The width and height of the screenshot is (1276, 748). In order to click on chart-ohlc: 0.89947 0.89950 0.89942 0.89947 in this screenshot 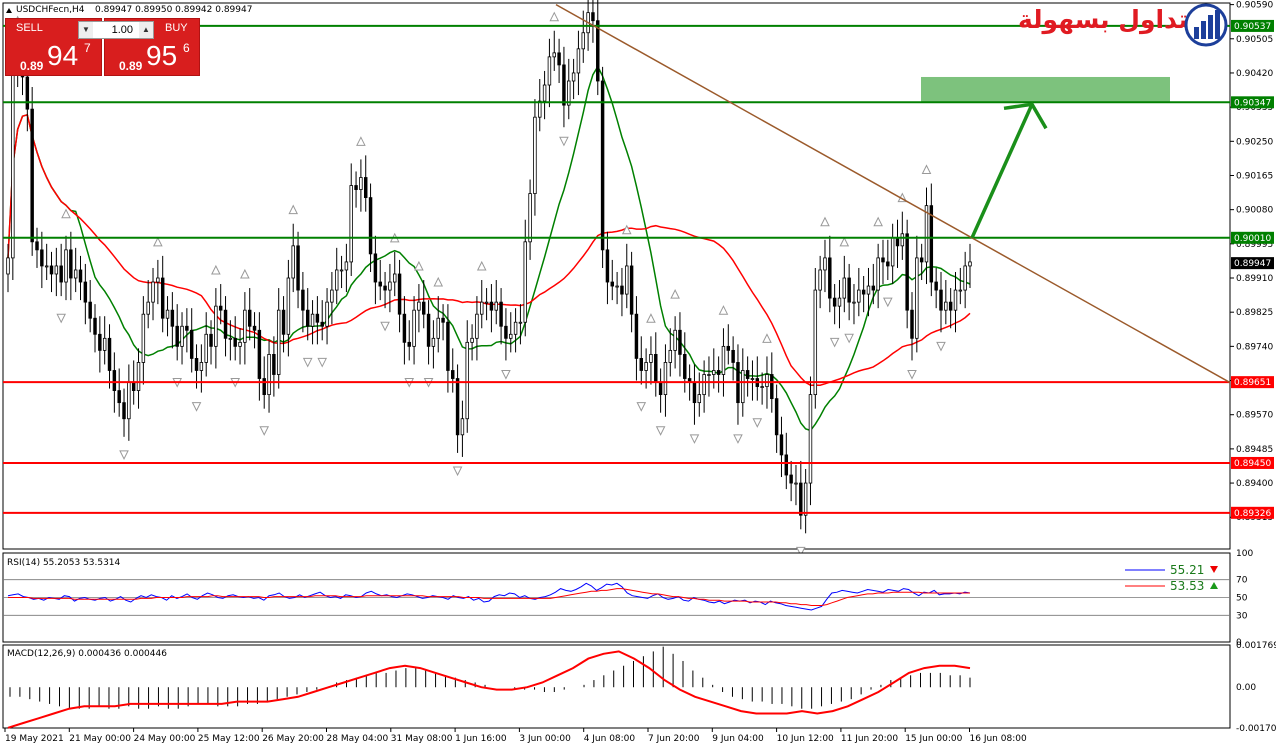, I will do `click(173, 10)`.